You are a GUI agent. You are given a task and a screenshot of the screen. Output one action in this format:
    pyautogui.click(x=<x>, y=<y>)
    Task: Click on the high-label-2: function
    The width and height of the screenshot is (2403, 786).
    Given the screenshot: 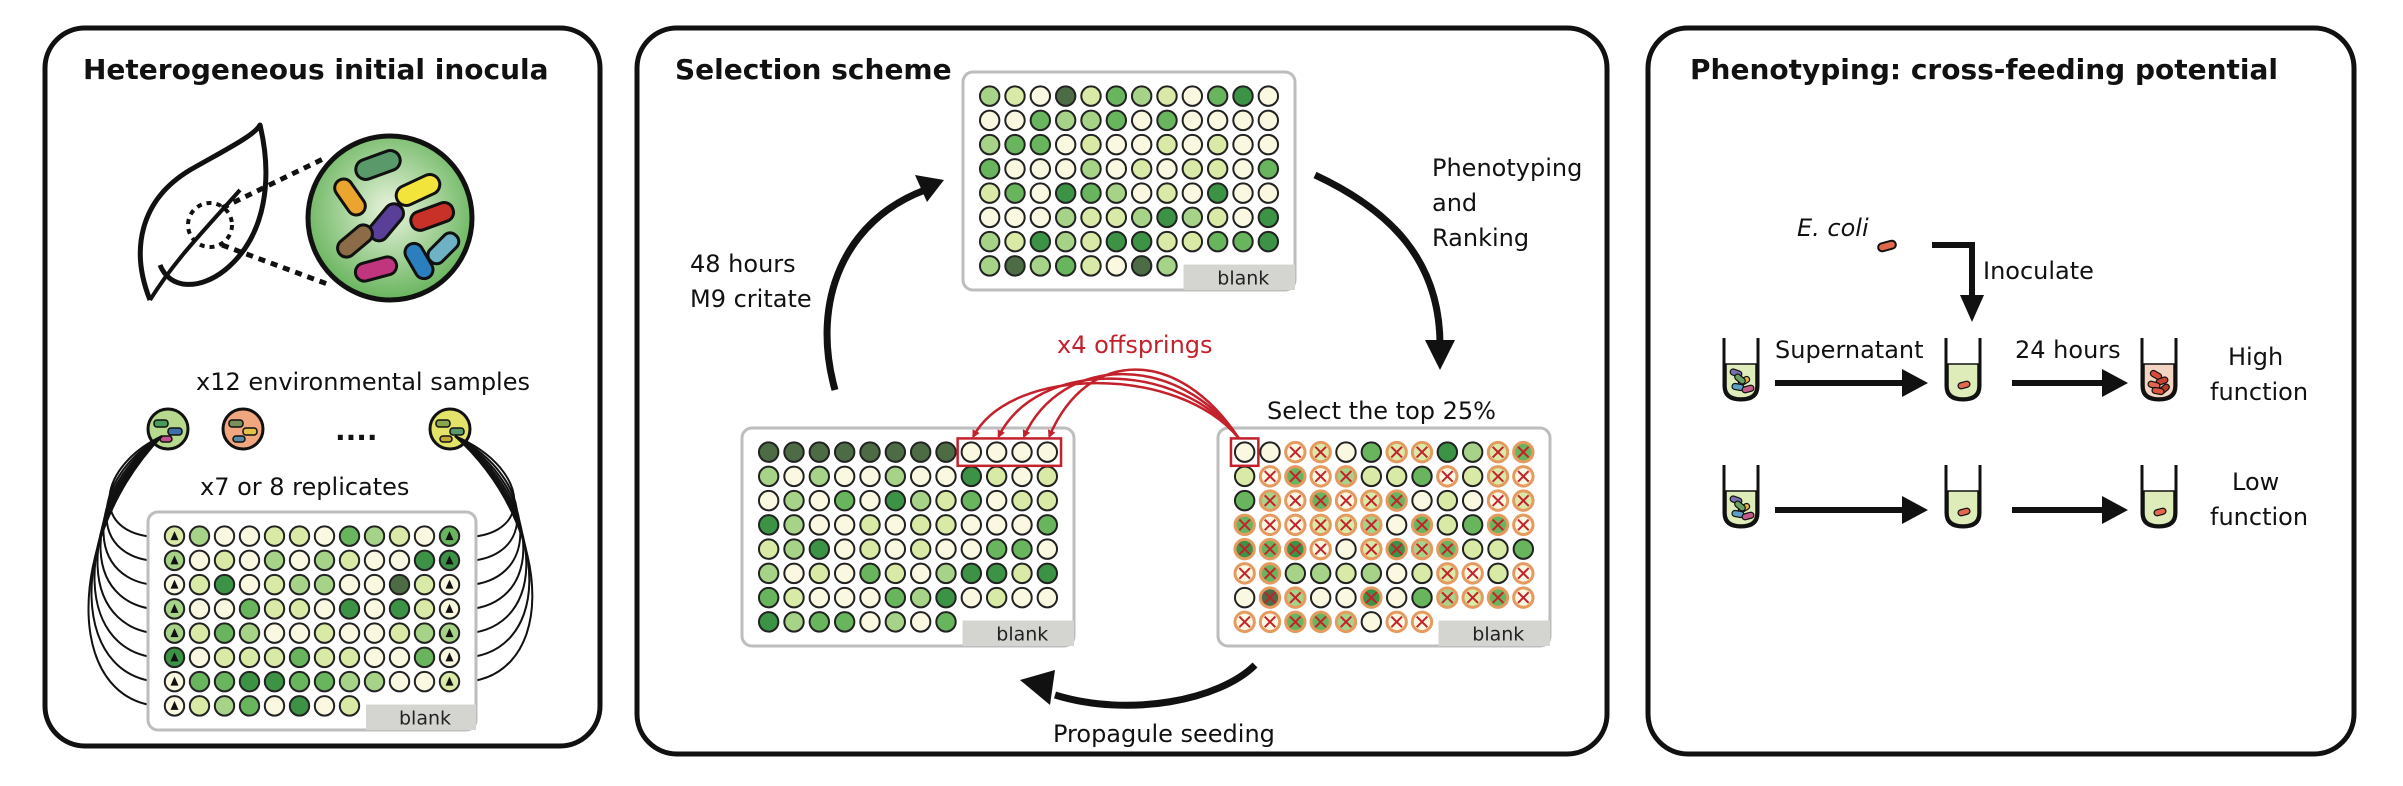 What is the action you would take?
    pyautogui.click(x=2259, y=392)
    